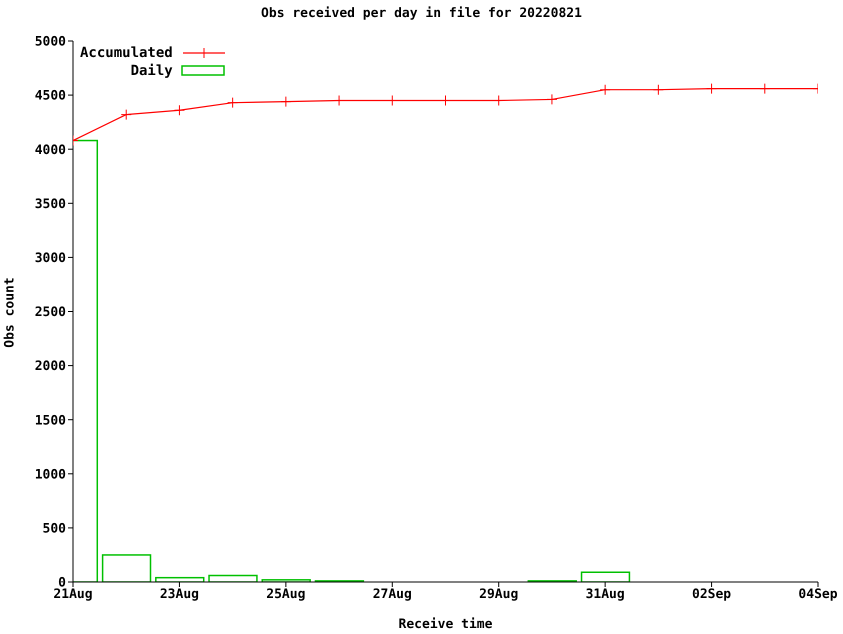 The width and height of the screenshot is (843, 634). I want to click on y-tick-label: 2500, so click(50, 312).